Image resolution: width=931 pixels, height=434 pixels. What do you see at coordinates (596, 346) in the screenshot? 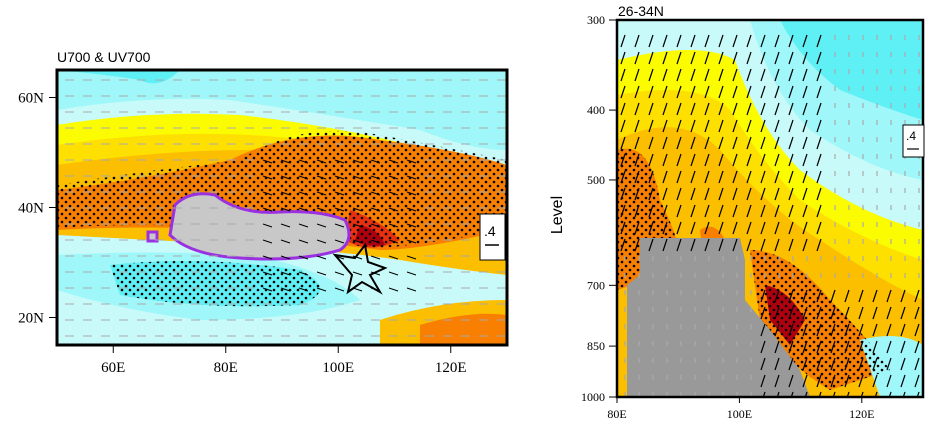
I see `y-tick-label: 850` at bounding box center [596, 346].